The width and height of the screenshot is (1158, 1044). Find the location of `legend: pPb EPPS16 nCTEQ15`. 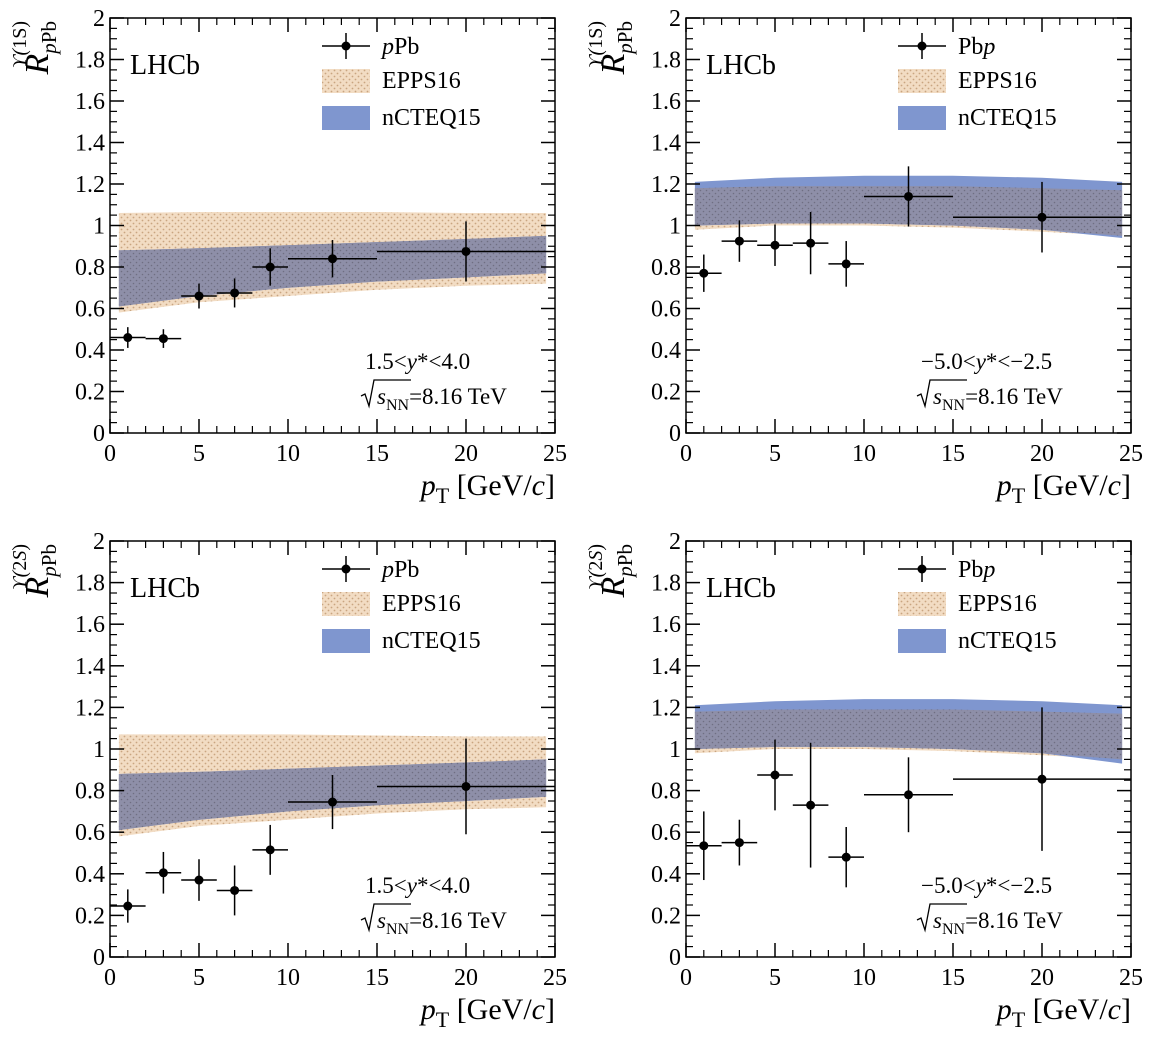

legend: pPb EPPS16 nCTEQ15 is located at coordinates (401, 605).